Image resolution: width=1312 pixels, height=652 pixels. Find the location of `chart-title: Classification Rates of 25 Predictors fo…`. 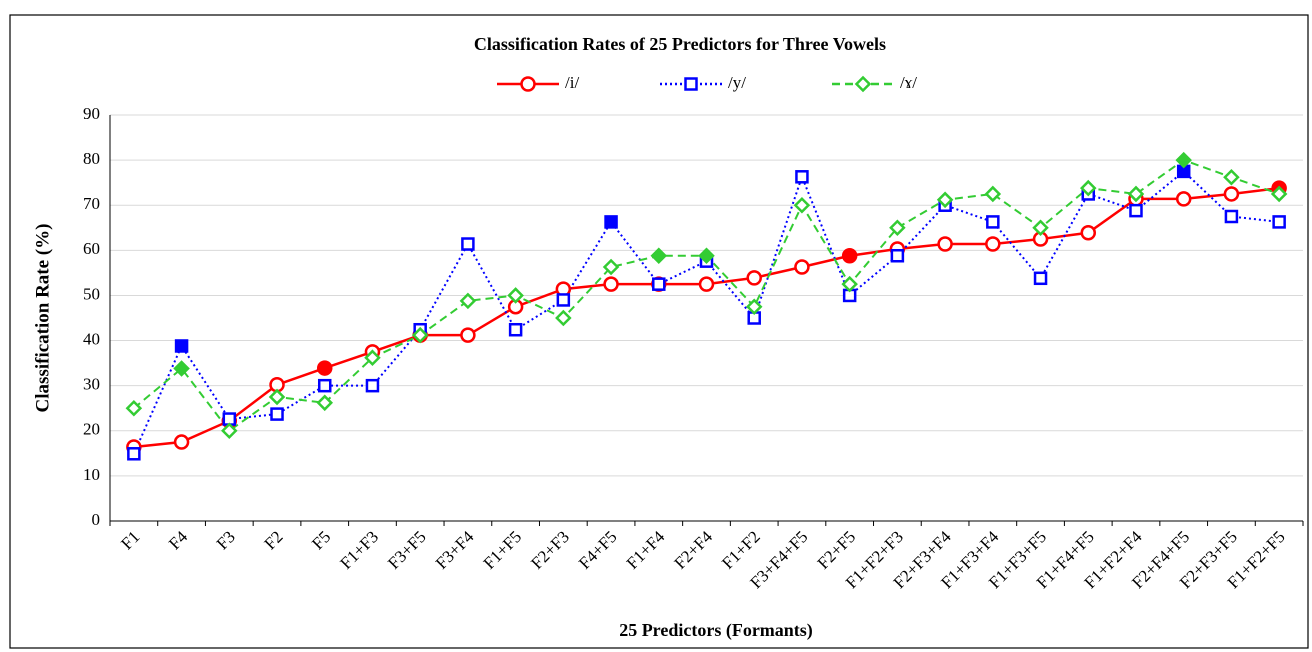

chart-title: Classification Rates of 25 Predictors fo… is located at coordinates (680, 44).